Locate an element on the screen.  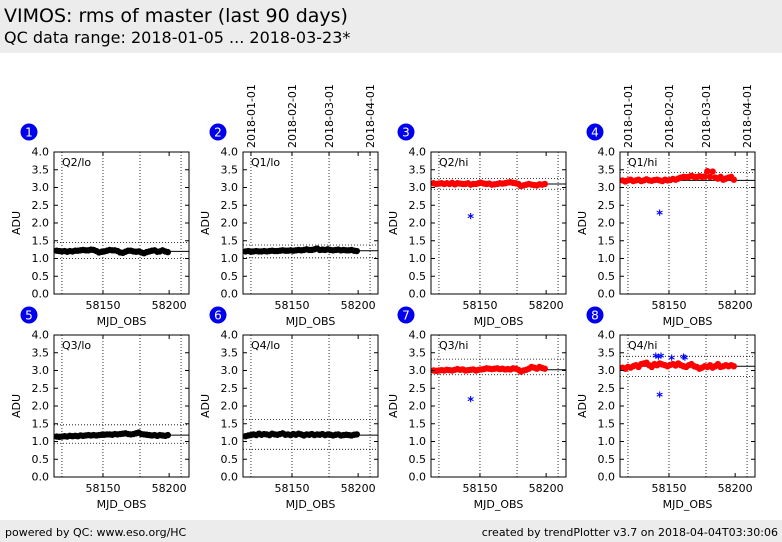
panel-label: Q1/lo is located at coordinates (265, 162).